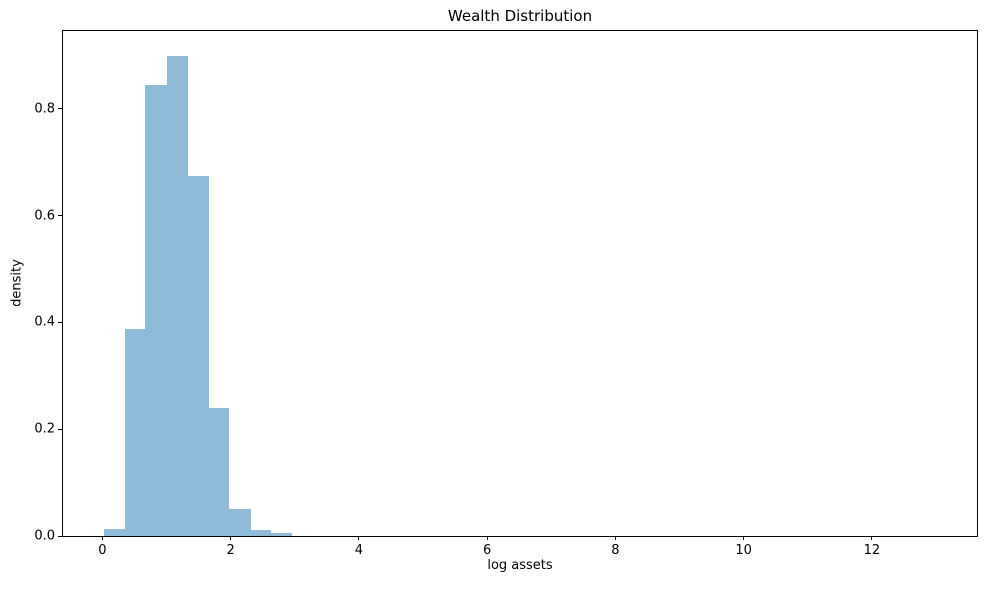 The width and height of the screenshot is (989, 590). What do you see at coordinates (44, 536) in the screenshot?
I see `y-axis-tick-label: 0.0` at bounding box center [44, 536].